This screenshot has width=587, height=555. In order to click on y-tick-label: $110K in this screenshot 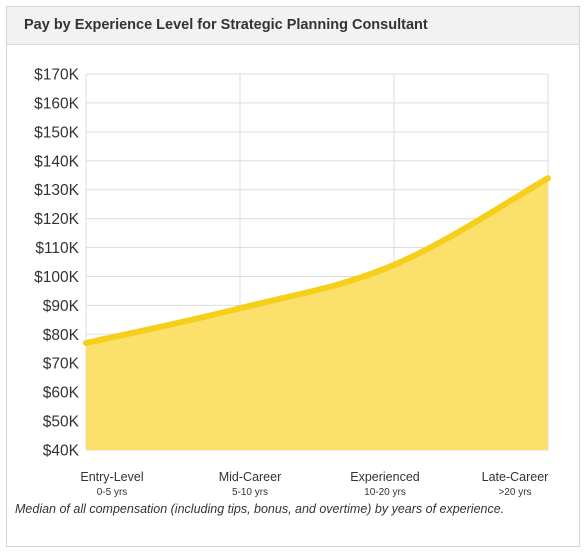, I will do `click(57, 248)`.